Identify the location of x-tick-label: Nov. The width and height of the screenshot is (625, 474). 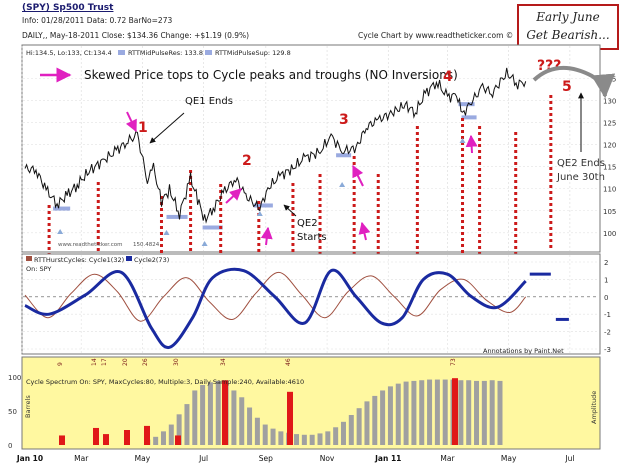
(327, 458).